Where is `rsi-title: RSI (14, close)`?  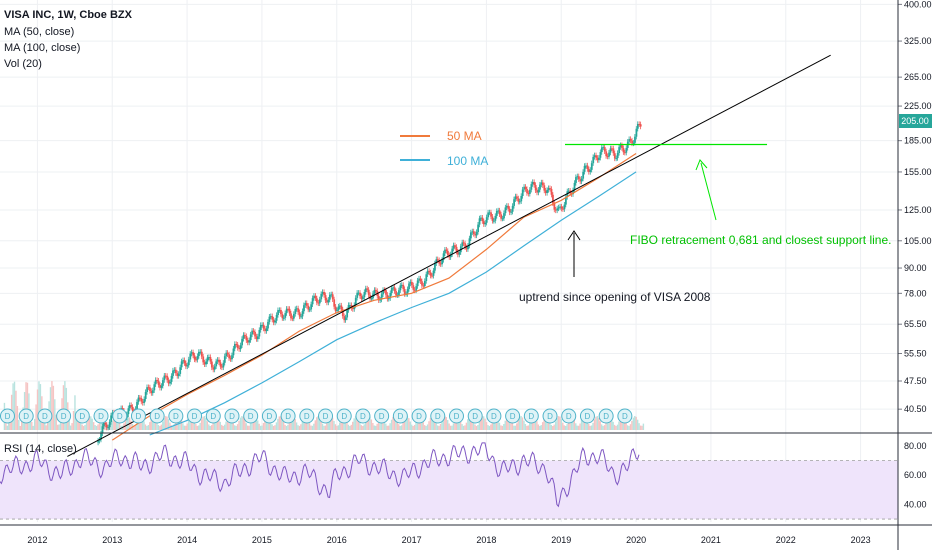
rsi-title: RSI (14, close) is located at coordinates (40, 449).